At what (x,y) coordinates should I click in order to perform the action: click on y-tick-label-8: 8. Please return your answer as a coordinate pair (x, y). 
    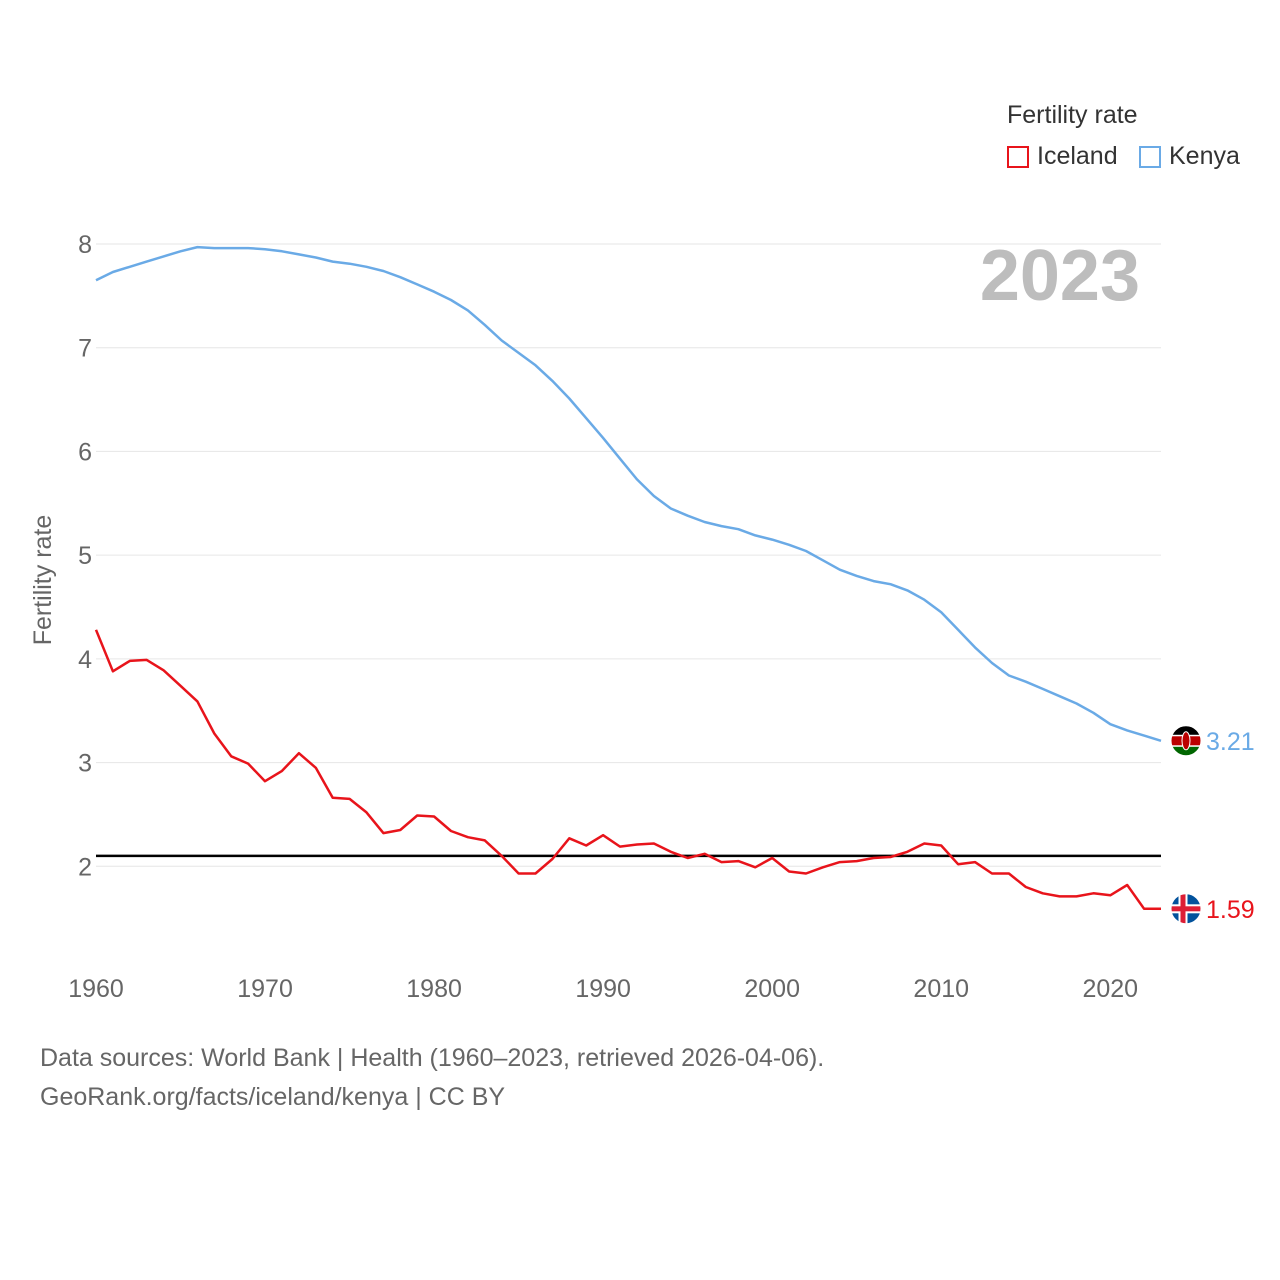
    Looking at the image, I should click on (85, 245).